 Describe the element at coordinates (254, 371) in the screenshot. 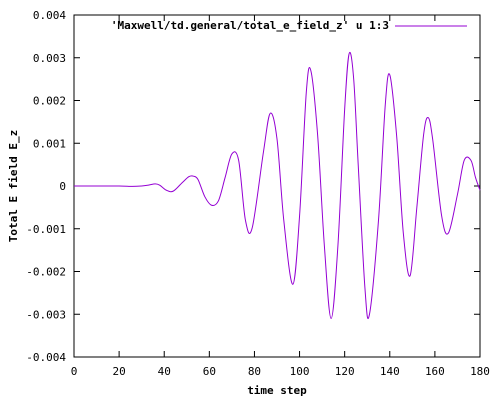

I see `x-tick-label: 80` at that location.